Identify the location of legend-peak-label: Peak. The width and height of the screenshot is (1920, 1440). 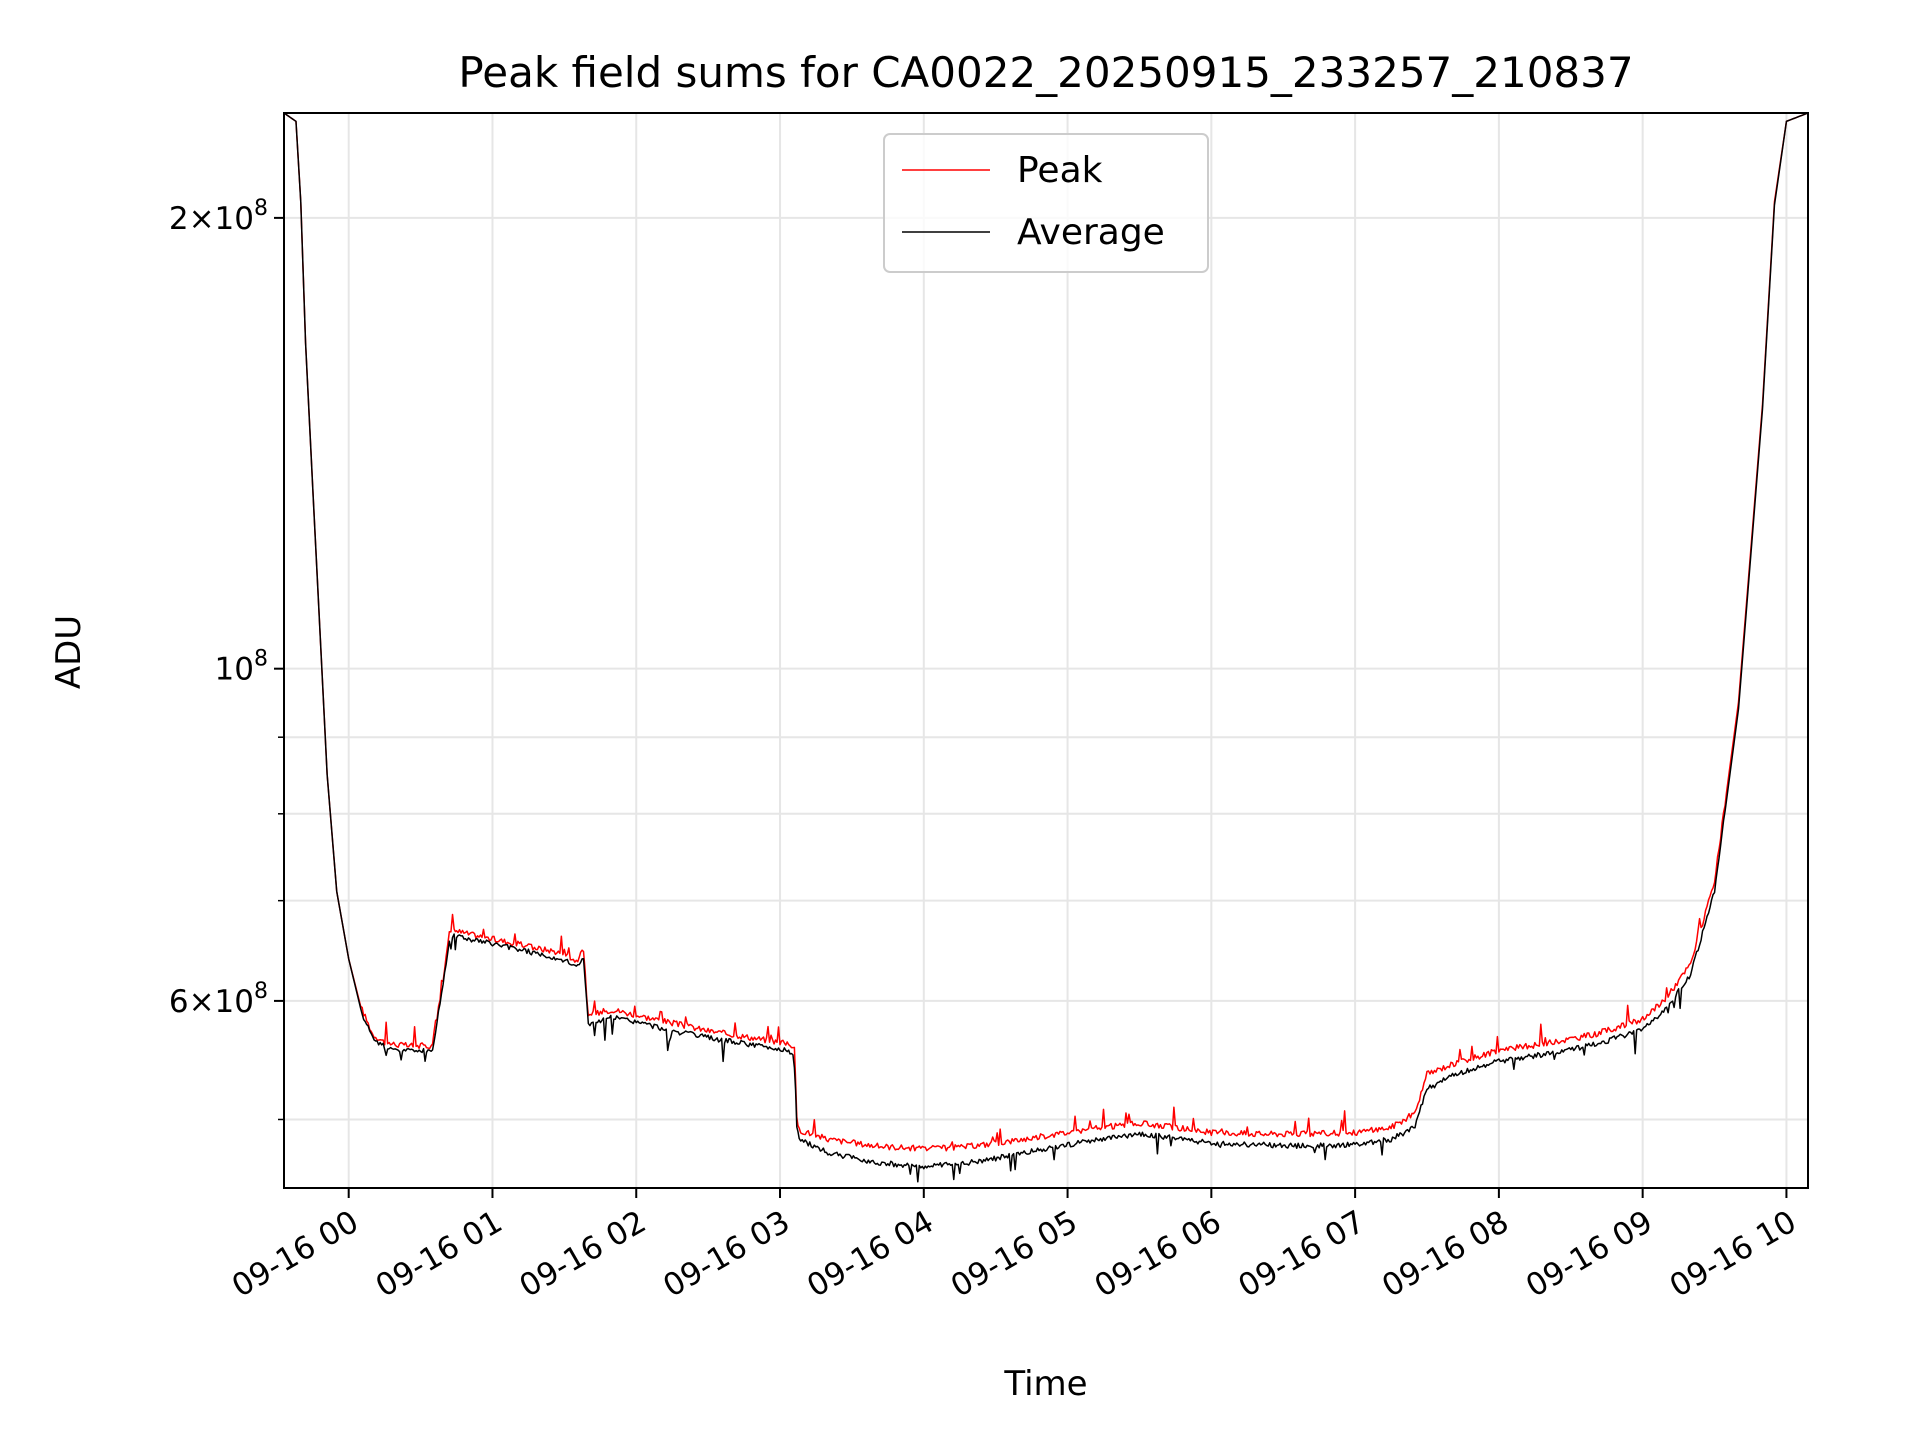
(1060, 170).